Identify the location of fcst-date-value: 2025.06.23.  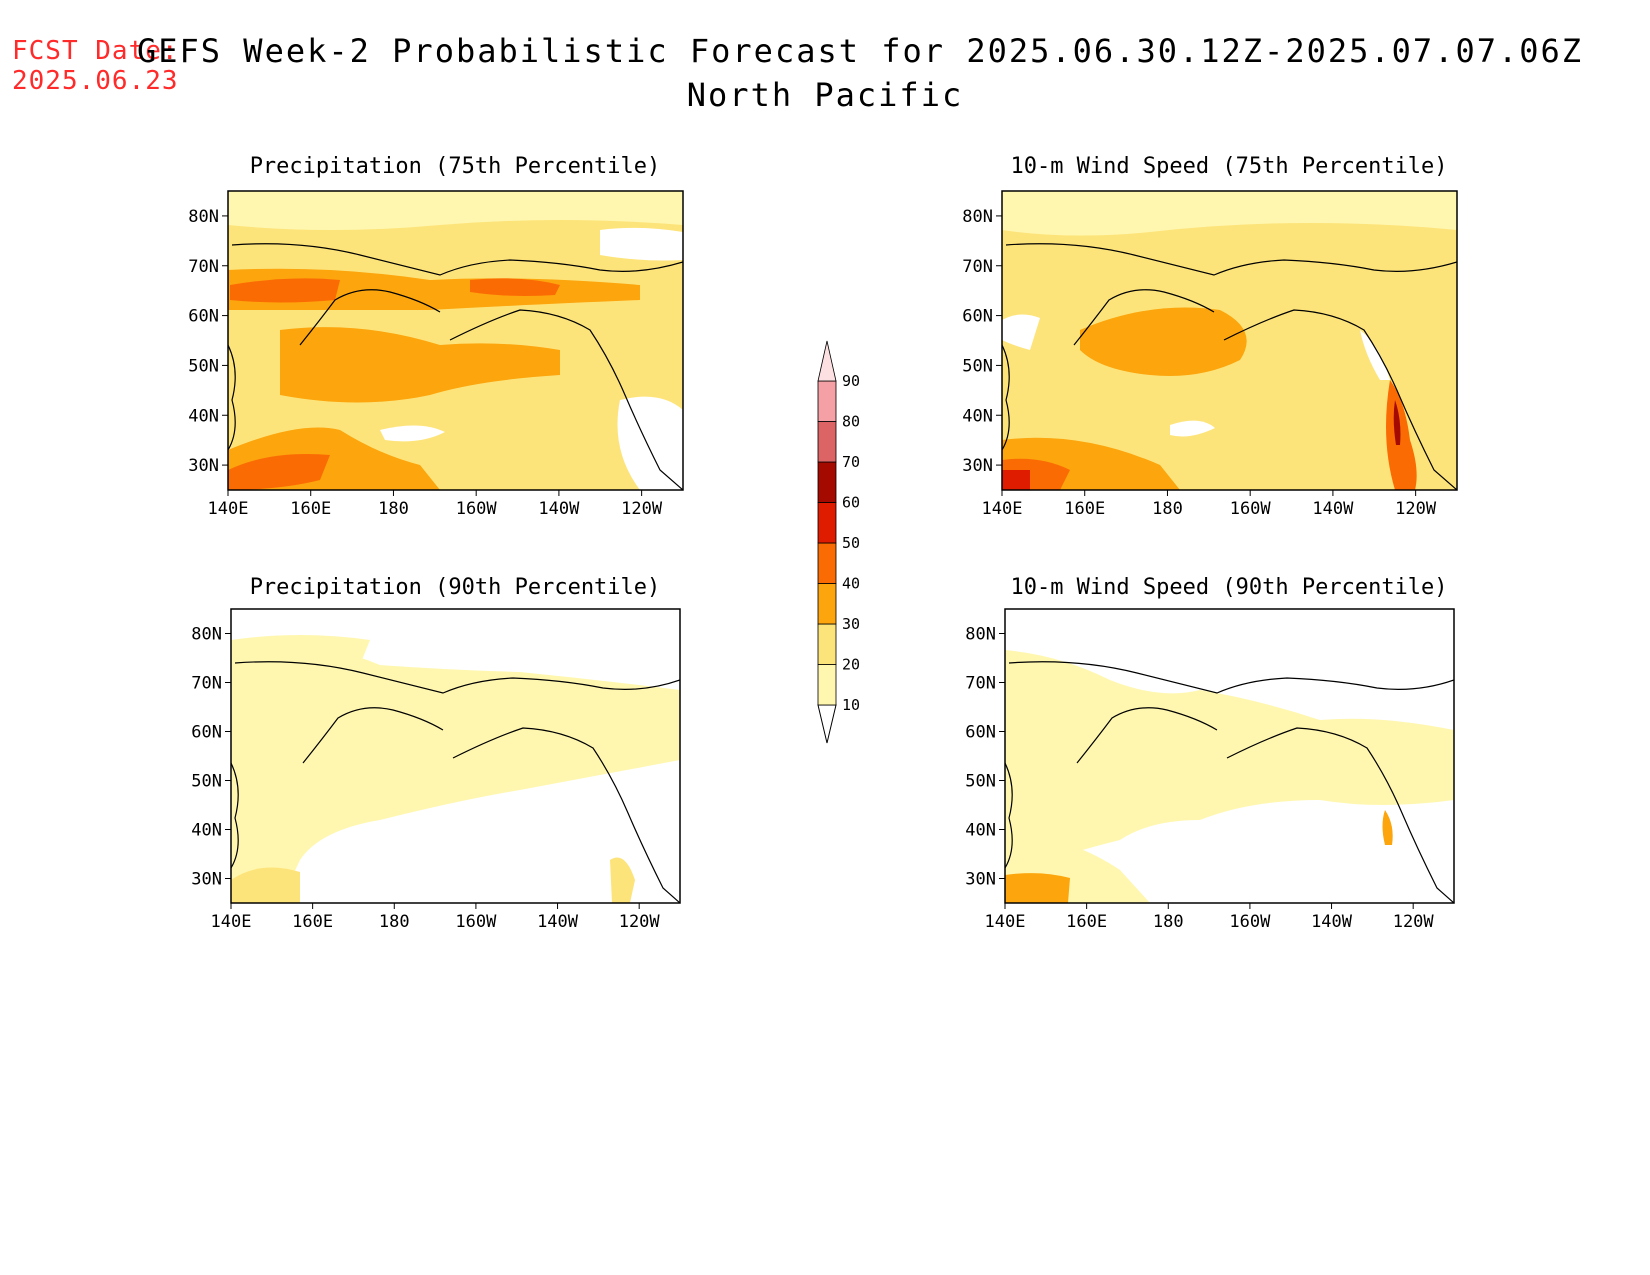
(95, 81).